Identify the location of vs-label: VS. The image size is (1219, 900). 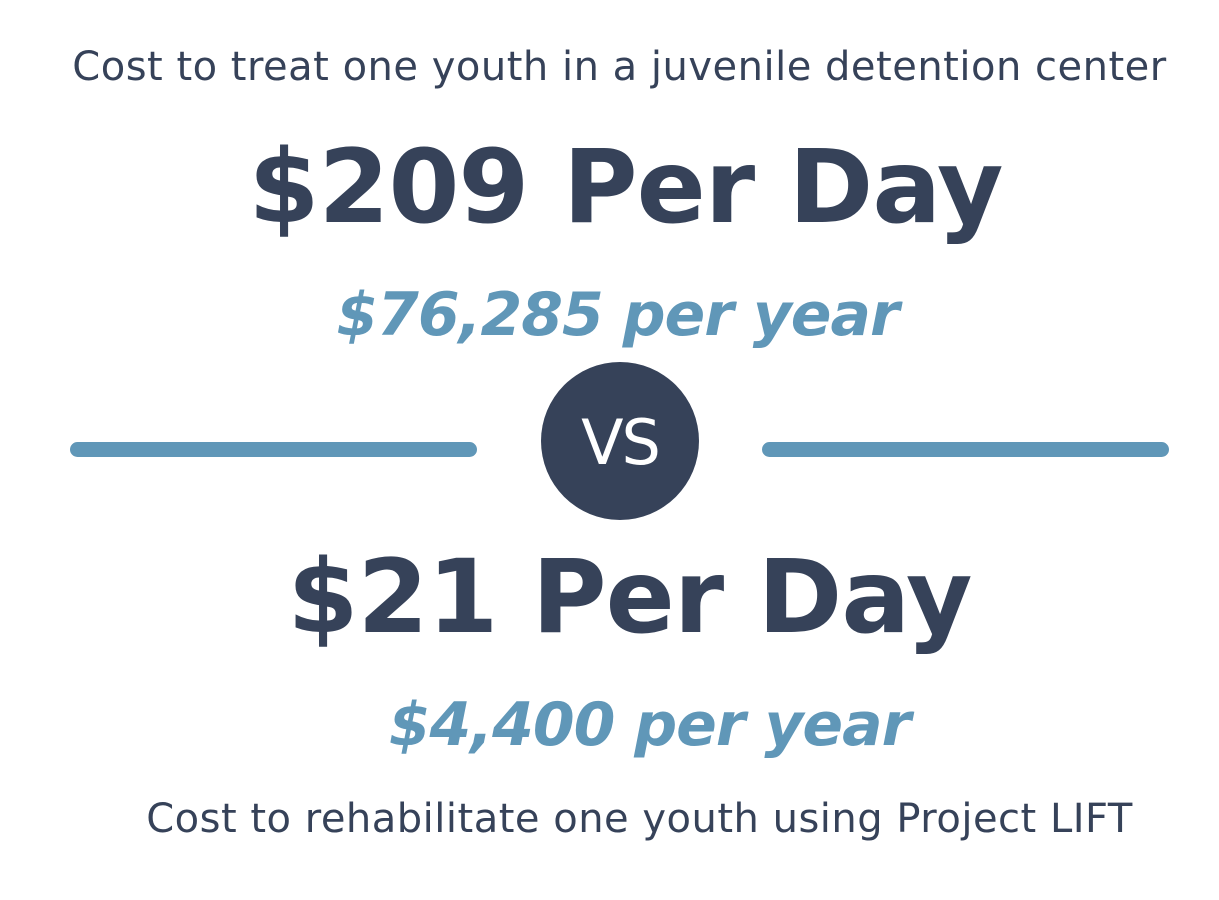
(621, 442).